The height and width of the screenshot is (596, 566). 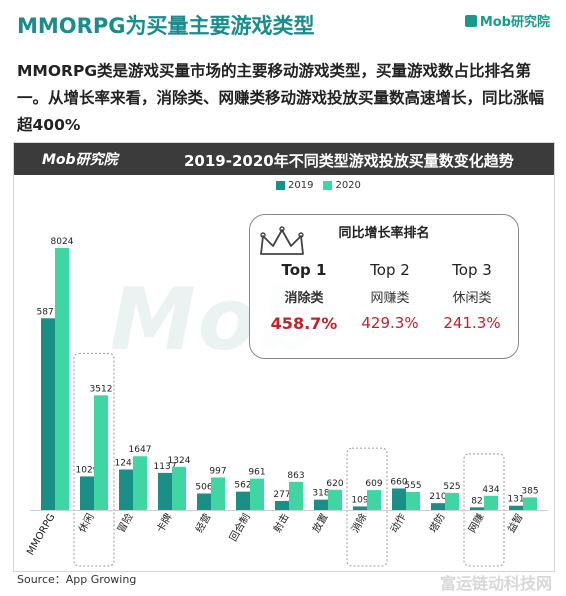 What do you see at coordinates (514, 523) in the screenshot?
I see `x-tick-label-益智: 益智` at bounding box center [514, 523].